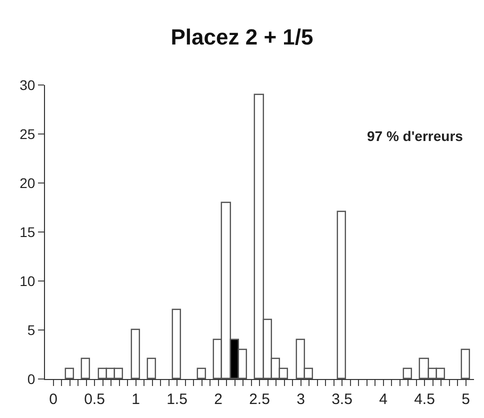 This screenshot has height=418, width=484. What do you see at coordinates (300, 399) in the screenshot?
I see `x-tick-label: 3` at bounding box center [300, 399].